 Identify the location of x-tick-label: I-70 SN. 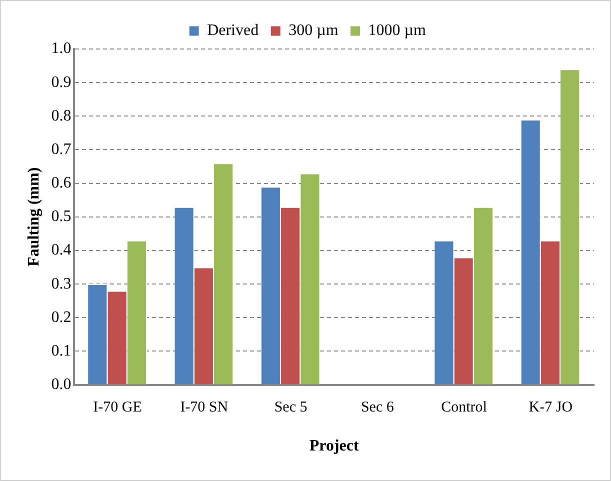
(204, 408).